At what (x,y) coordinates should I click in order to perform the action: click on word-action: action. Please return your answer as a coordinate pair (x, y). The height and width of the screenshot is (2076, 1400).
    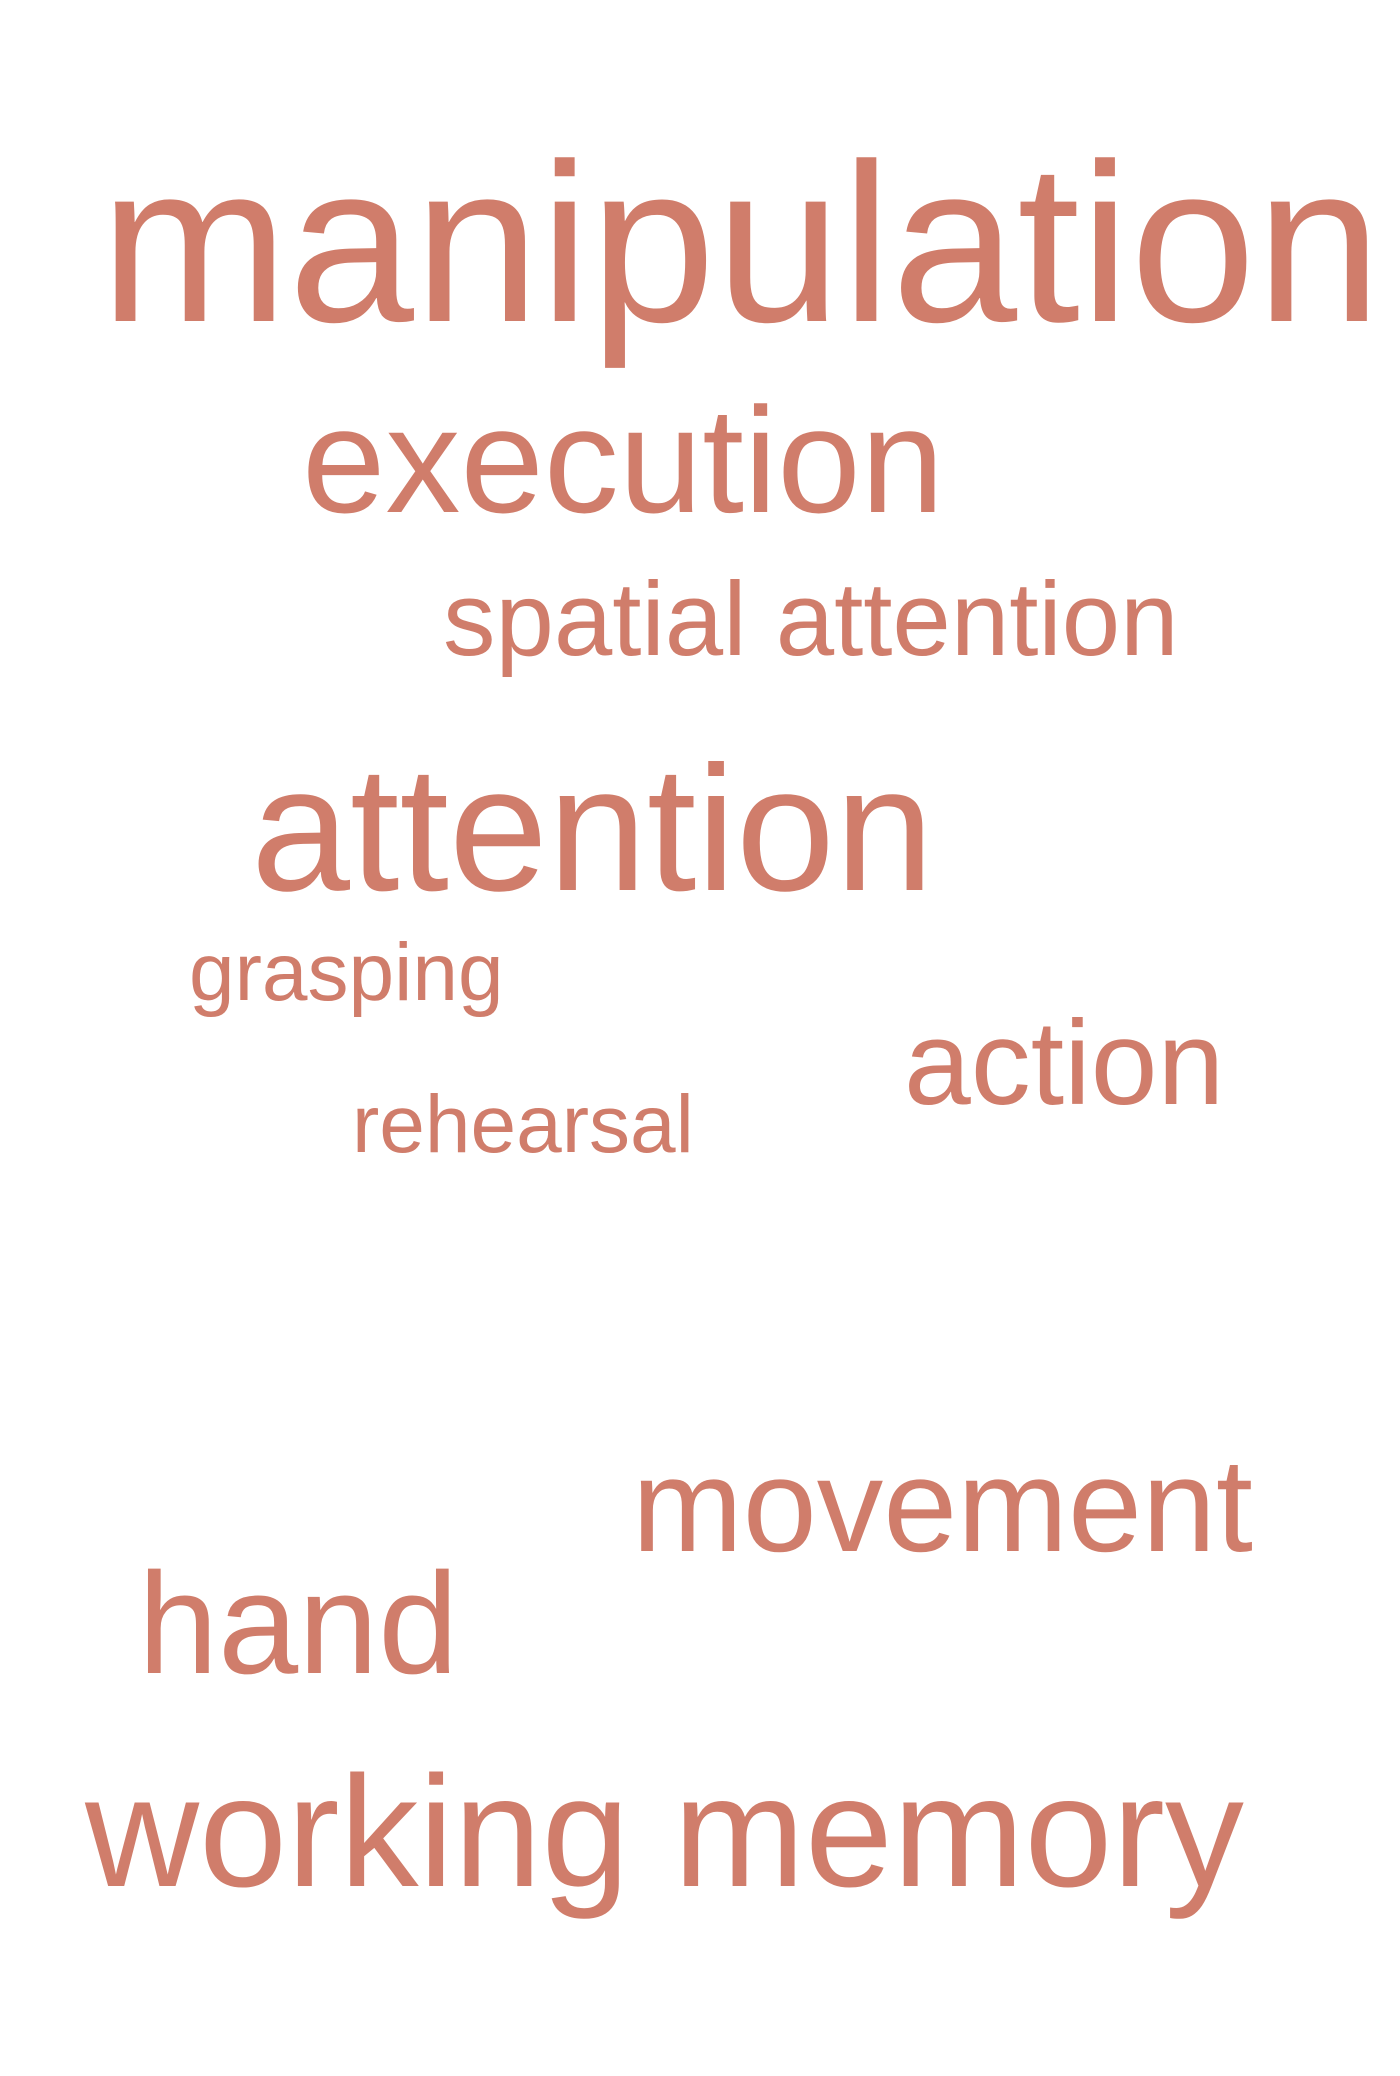
    Looking at the image, I should click on (1064, 1063).